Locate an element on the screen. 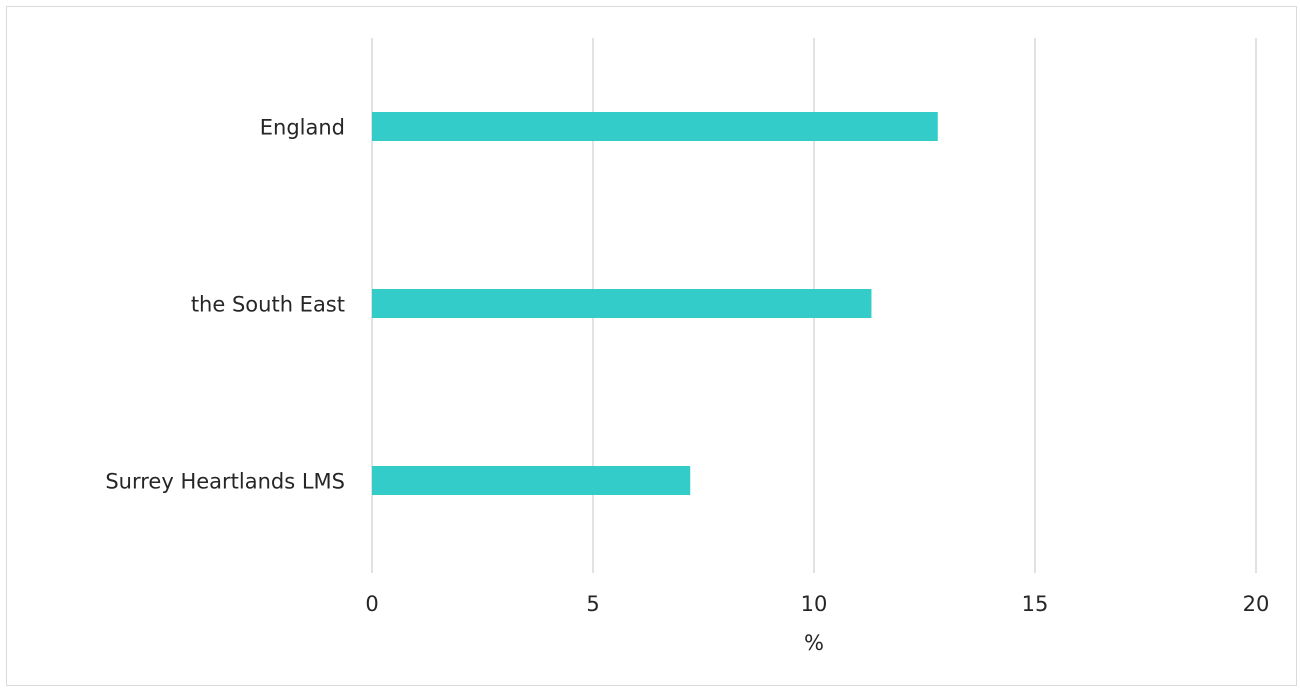 This screenshot has width=1300, height=696. category-label-england: England is located at coordinates (302, 128).